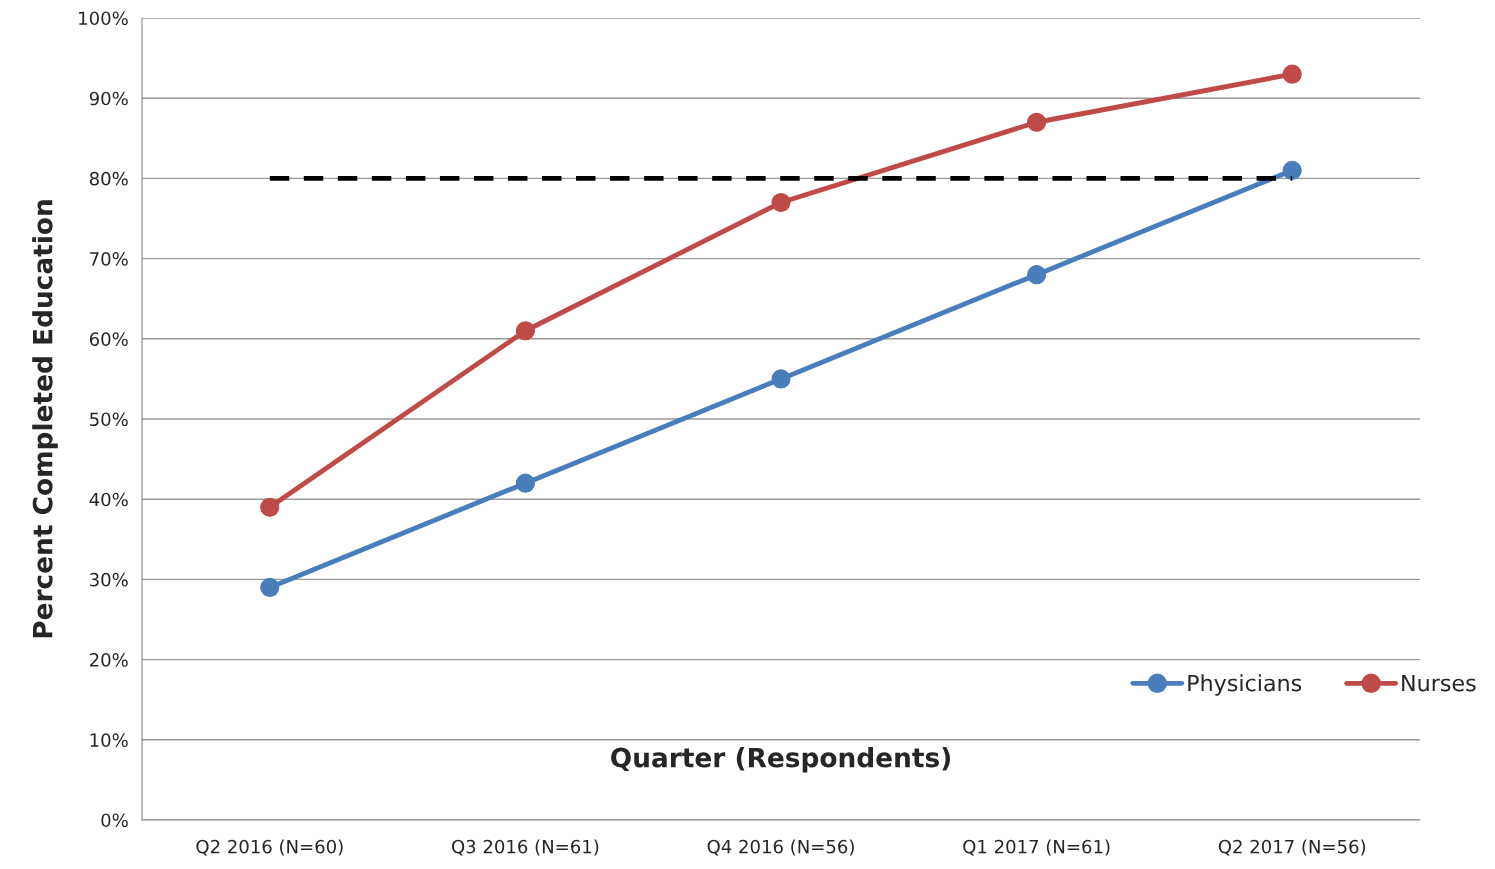 The width and height of the screenshot is (1495, 869). Describe the element at coordinates (109, 740) in the screenshot. I see `y-tick-label: 10%` at that location.